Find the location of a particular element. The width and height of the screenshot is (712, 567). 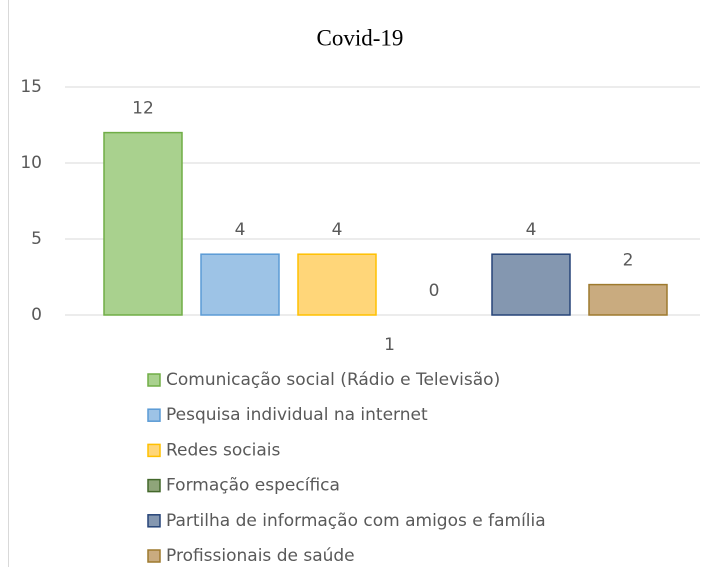

legend-label: Pesquisa individual na internet is located at coordinates (297, 415).